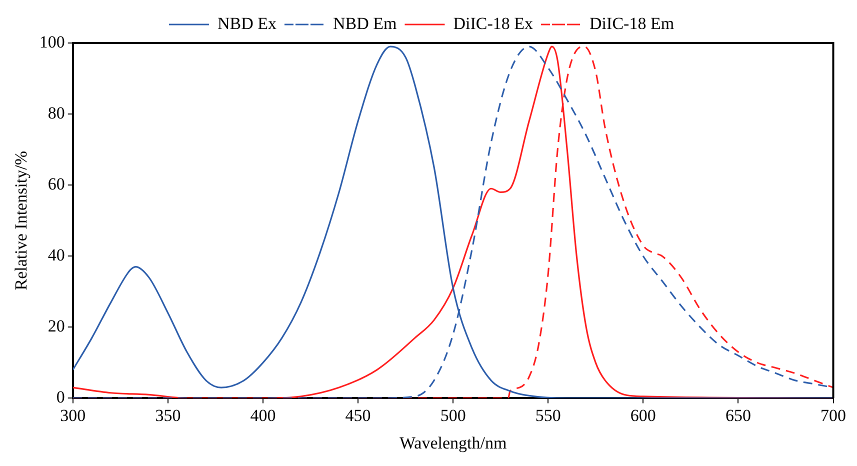  What do you see at coordinates (453, 442) in the screenshot?
I see `x-axis-title: Wavelength/nm` at bounding box center [453, 442].